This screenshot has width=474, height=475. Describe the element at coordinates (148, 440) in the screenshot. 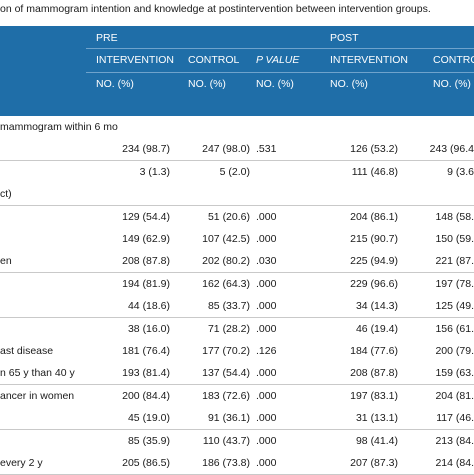

I see `cell-pre-intervention: 85 (35.9)` at that location.